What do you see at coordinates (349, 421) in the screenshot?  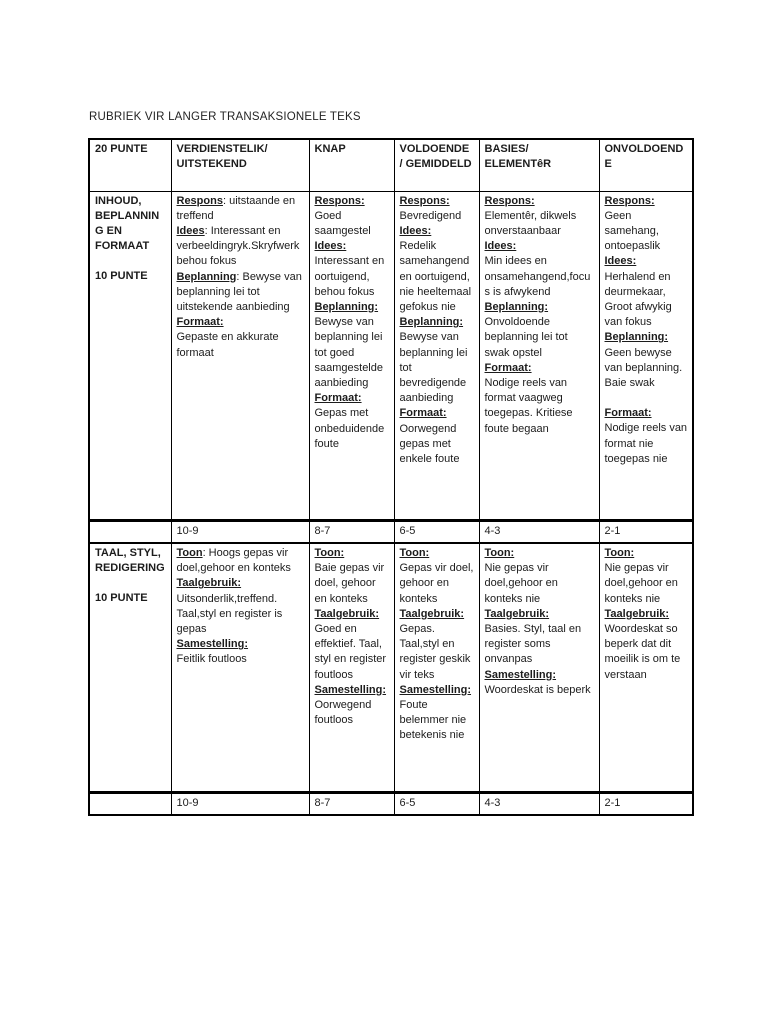 I see `descriptor-item: Formaat: Gepas met onbeduidende foute` at bounding box center [349, 421].